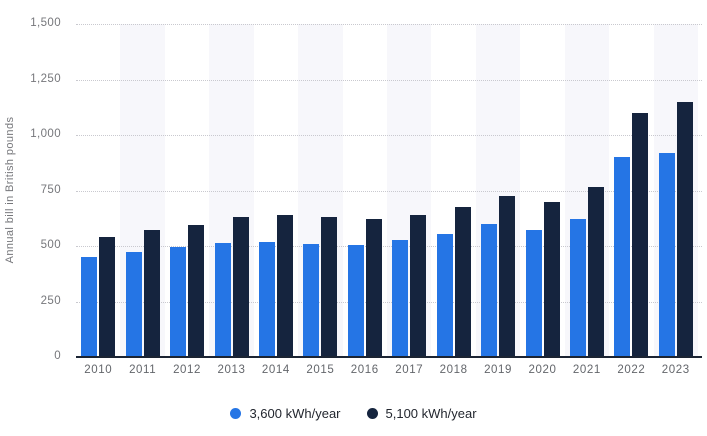  Describe the element at coordinates (45, 23) in the screenshot. I see `y-axis-tick-label: 1,500` at that location.